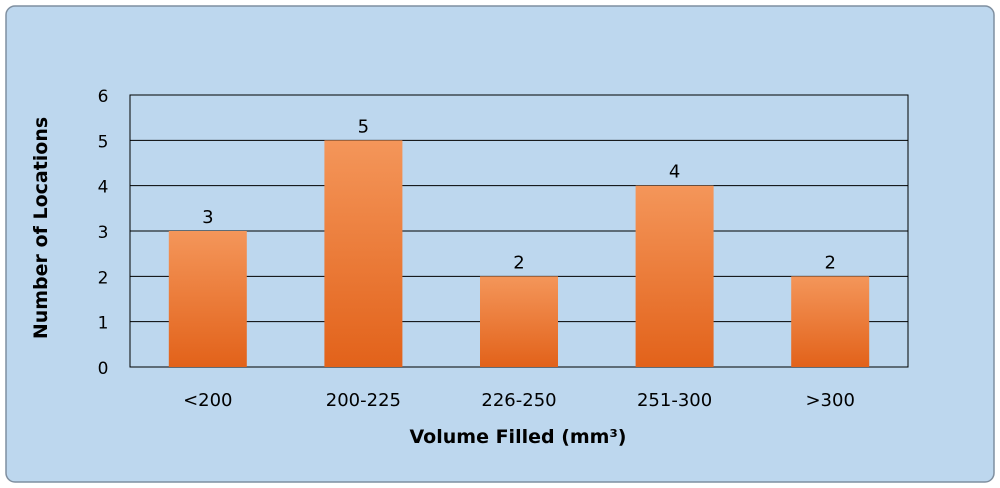 The height and width of the screenshot is (488, 1000). Describe the element at coordinates (363, 126) in the screenshot. I see `data-label: 5` at that location.